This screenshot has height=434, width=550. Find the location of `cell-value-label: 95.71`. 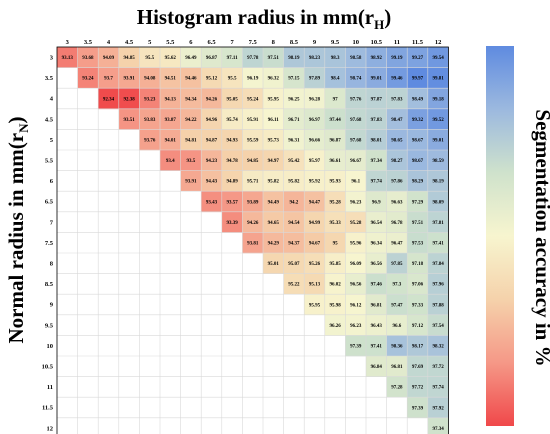

cell-value-label: 95.71 is located at coordinates (253, 182).